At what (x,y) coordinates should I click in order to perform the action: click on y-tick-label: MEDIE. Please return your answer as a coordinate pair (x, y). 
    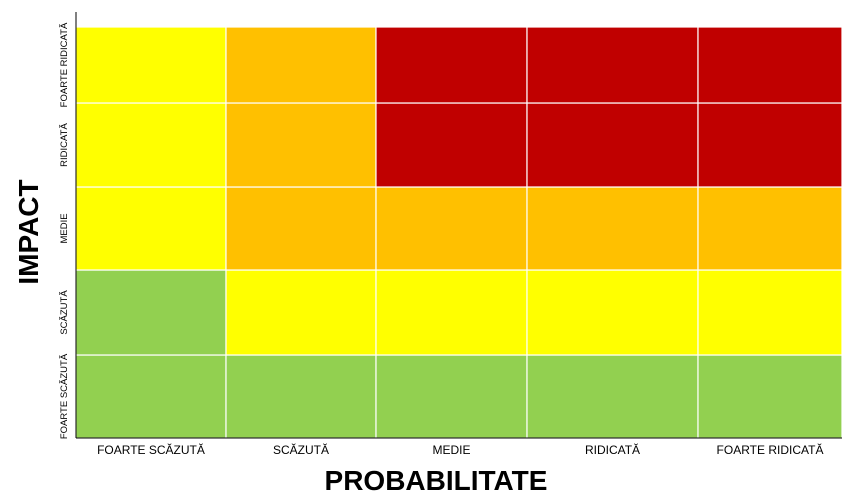
    Looking at the image, I should click on (64, 228).